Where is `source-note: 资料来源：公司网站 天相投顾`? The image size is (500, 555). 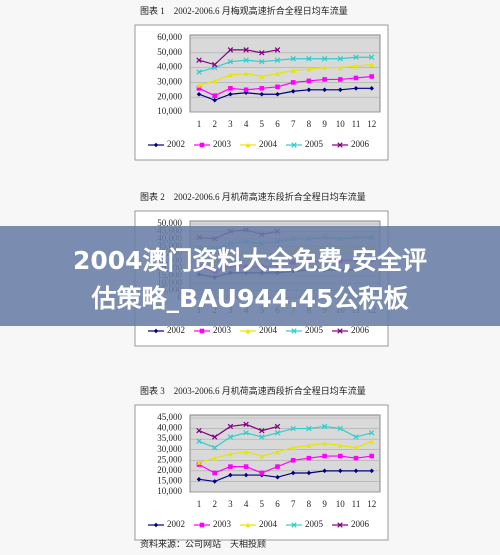
source-note: 资料来源：公司网站 天相投顾 is located at coordinates (203, 543).